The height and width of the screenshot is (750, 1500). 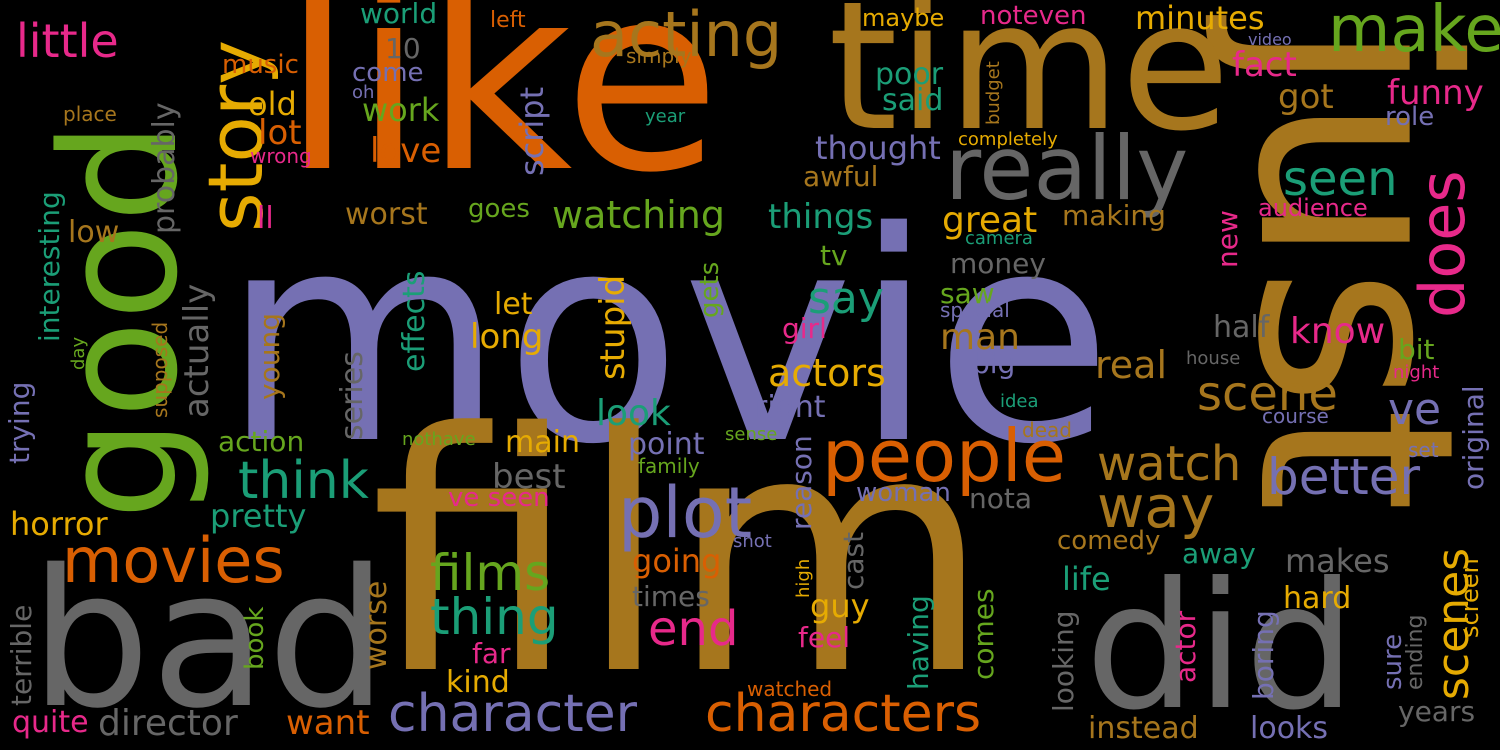 What do you see at coordinates (878, 148) in the screenshot?
I see `word-thought: thought` at bounding box center [878, 148].